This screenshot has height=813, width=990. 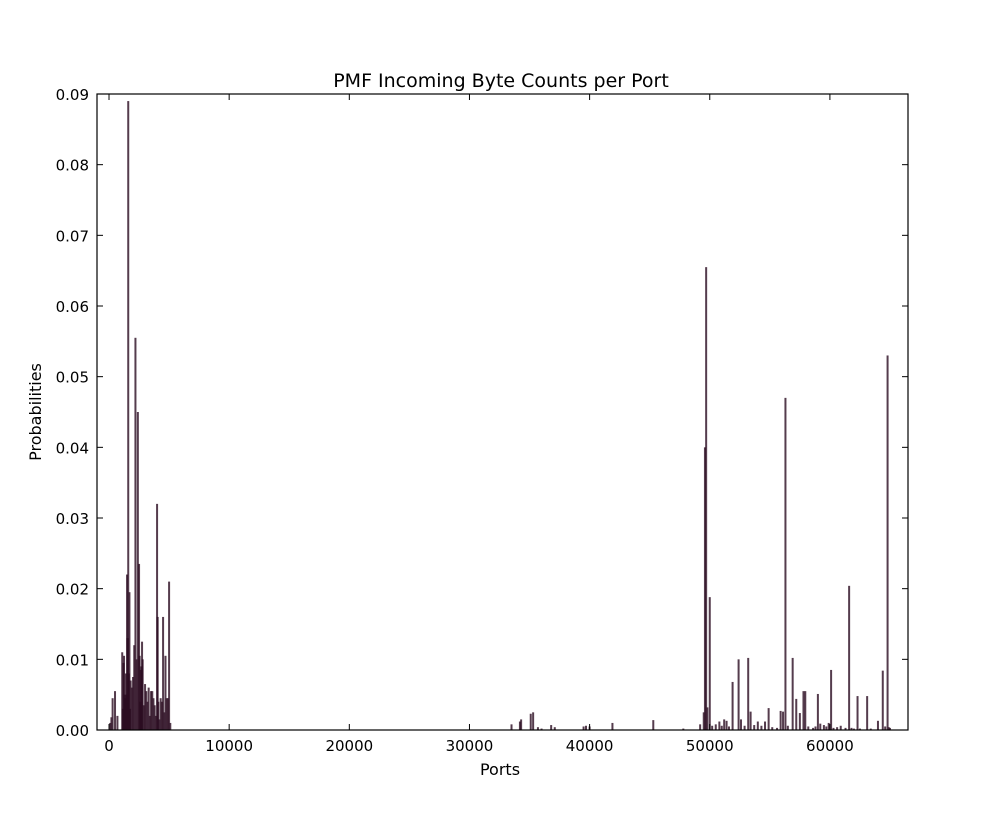 I want to click on y-tick-label: 0.07, so click(x=72, y=236).